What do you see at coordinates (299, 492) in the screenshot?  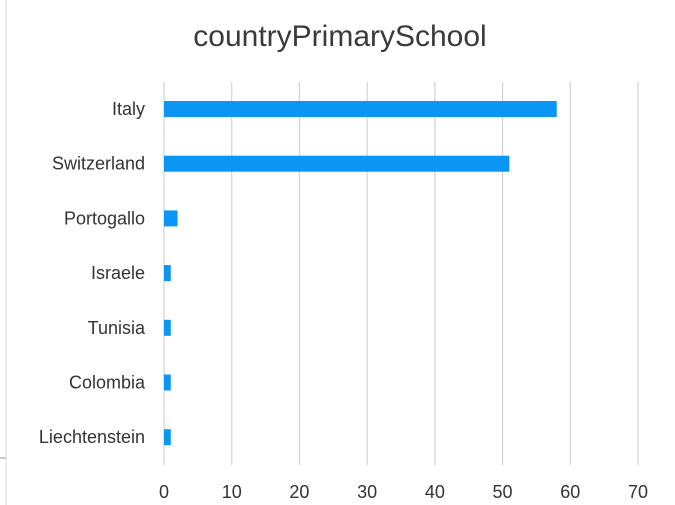 I see `x-tick-label: 20` at bounding box center [299, 492].